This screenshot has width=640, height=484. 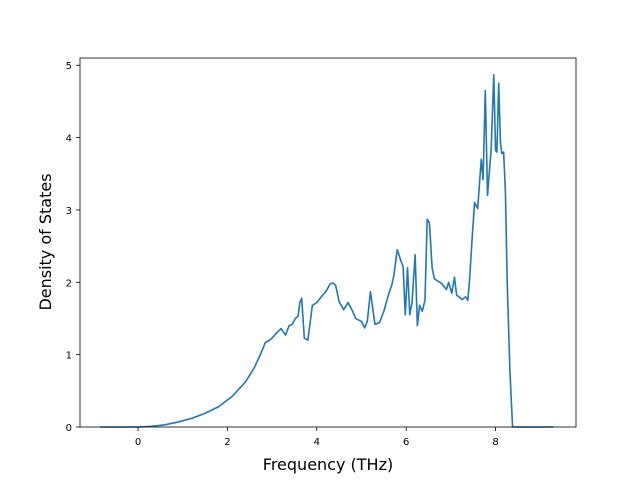 I want to click on x-tick-label: 4, so click(x=317, y=442).